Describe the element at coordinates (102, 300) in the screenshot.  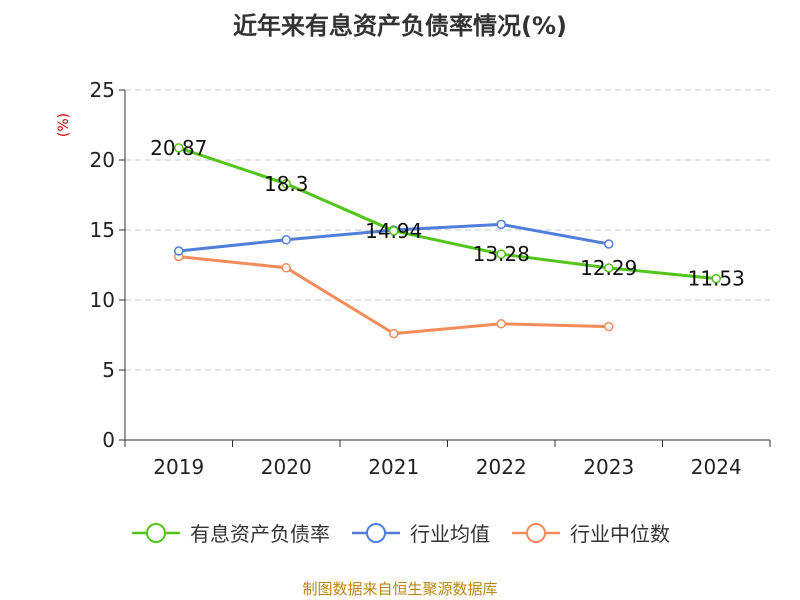
I see `y-tick-label: 10` at that location.